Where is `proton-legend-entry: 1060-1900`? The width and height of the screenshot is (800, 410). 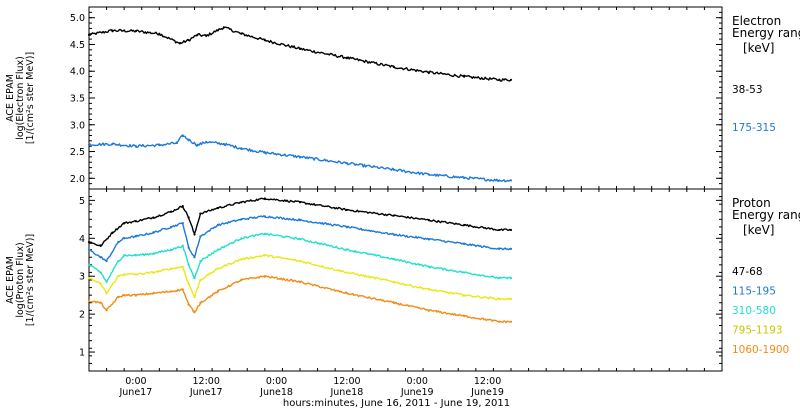
proton-legend-entry: 1060-1900 is located at coordinates (760, 350).